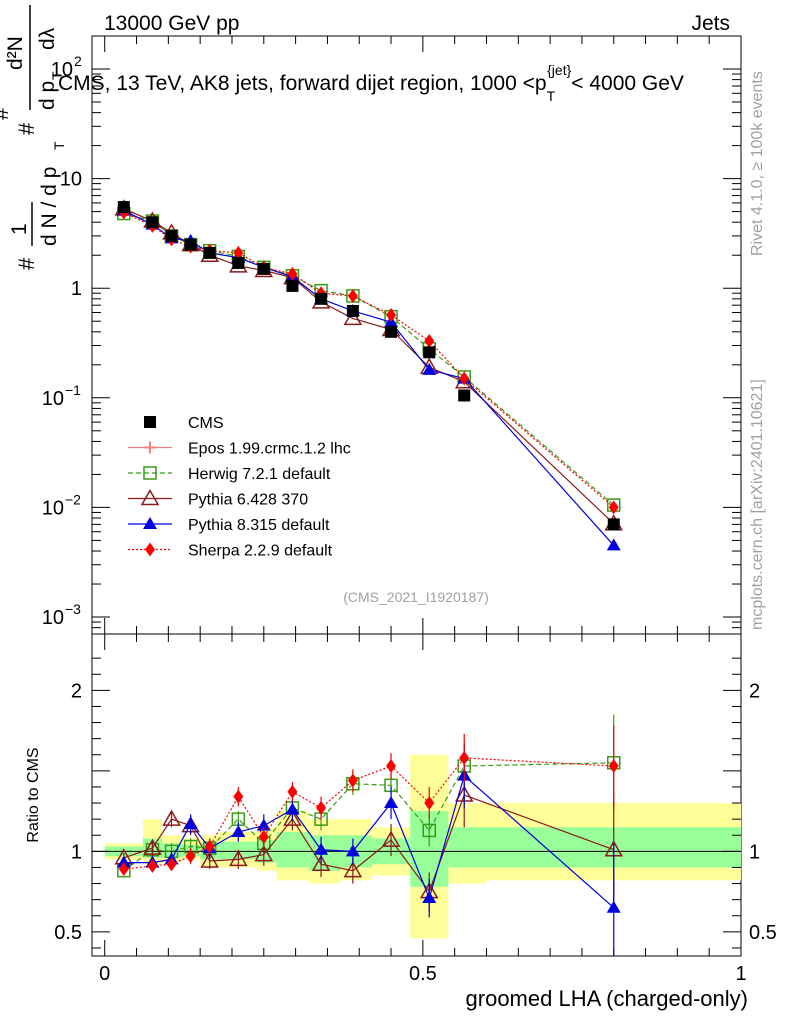 The image size is (786, 1024). Describe the element at coordinates (150, 523) in the screenshot. I see `legend-marker-pythia8` at that location.